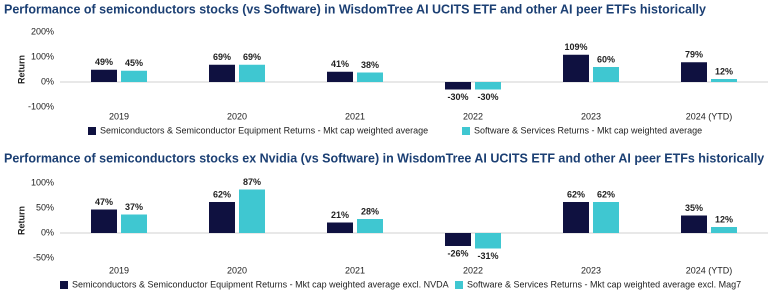  Describe the element at coordinates (134, 207) in the screenshot. I see `value-label: 37%` at that location.